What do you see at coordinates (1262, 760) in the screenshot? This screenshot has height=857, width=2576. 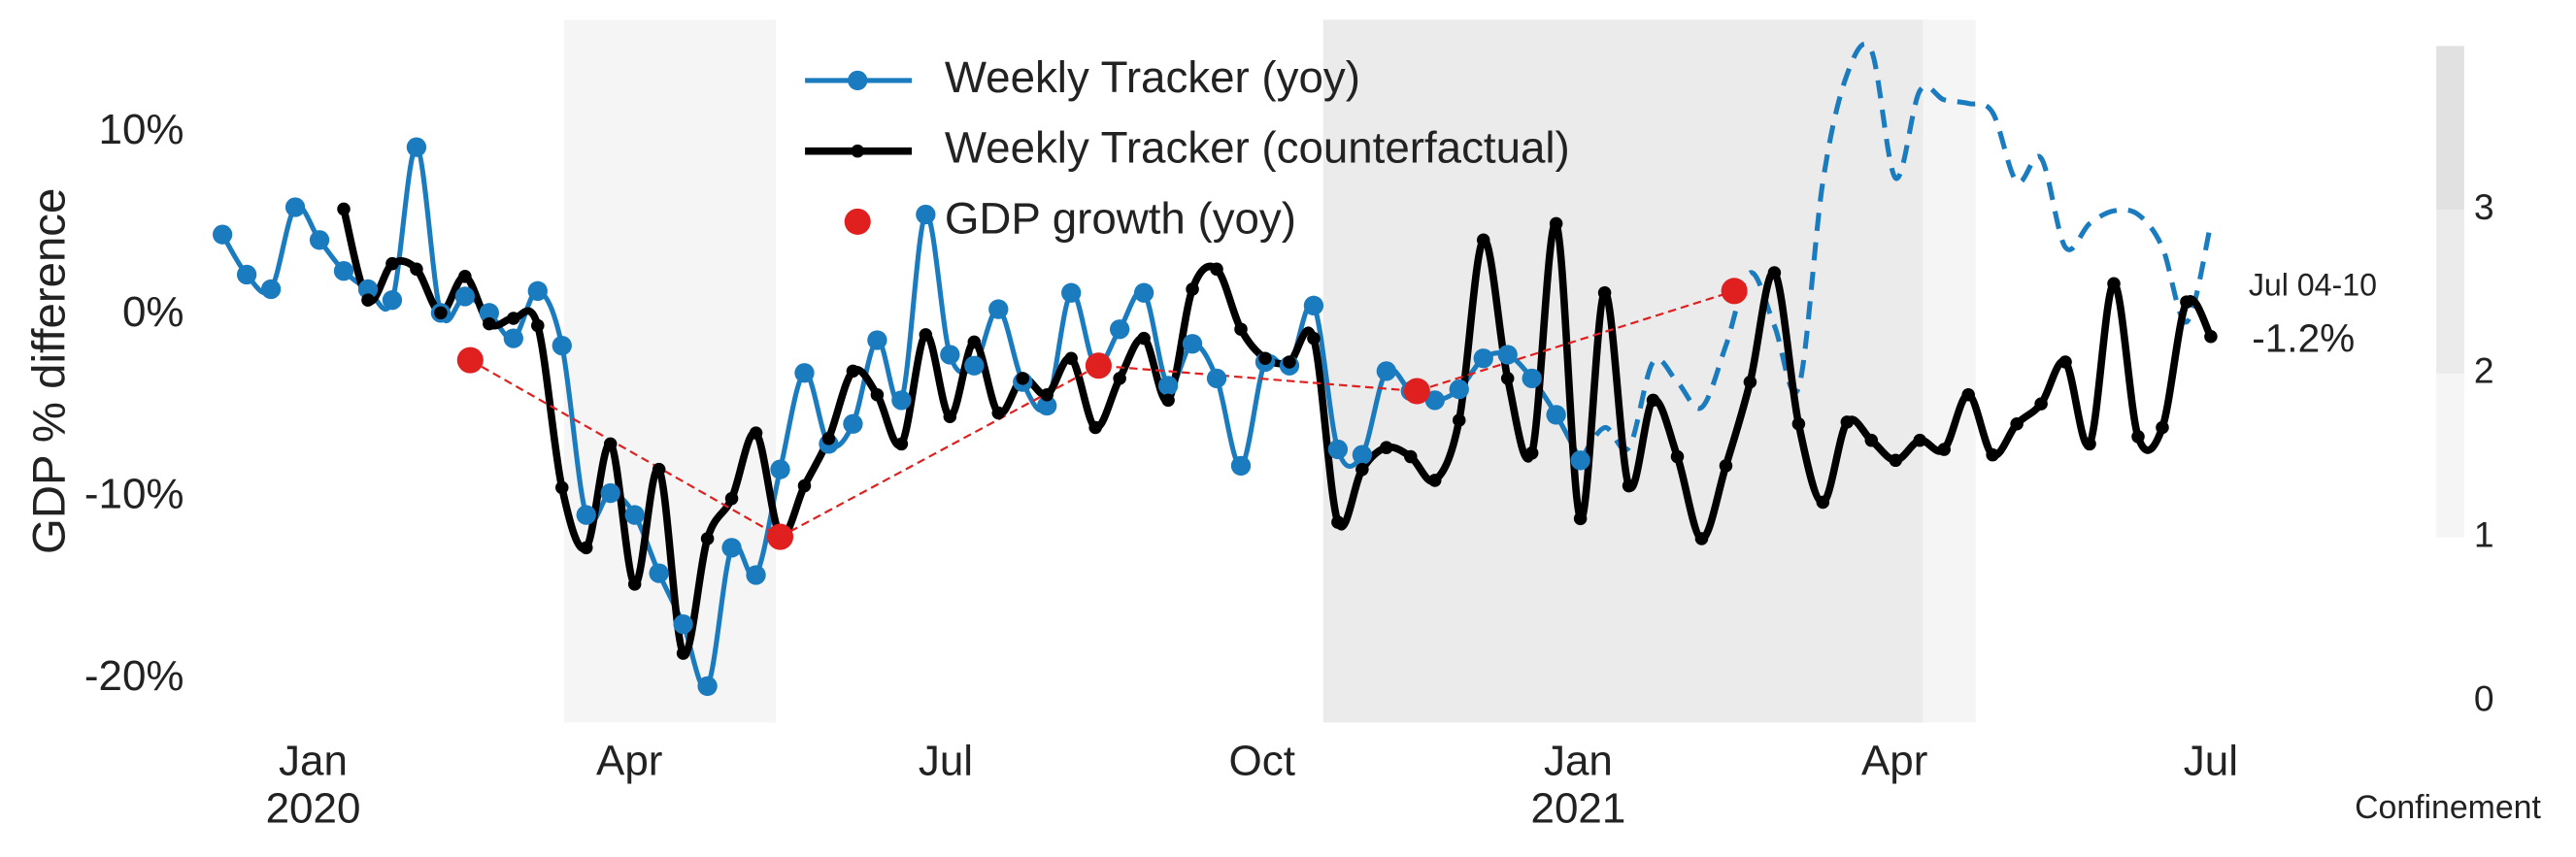 I see `x-tick-label: Oct` at bounding box center [1262, 760].